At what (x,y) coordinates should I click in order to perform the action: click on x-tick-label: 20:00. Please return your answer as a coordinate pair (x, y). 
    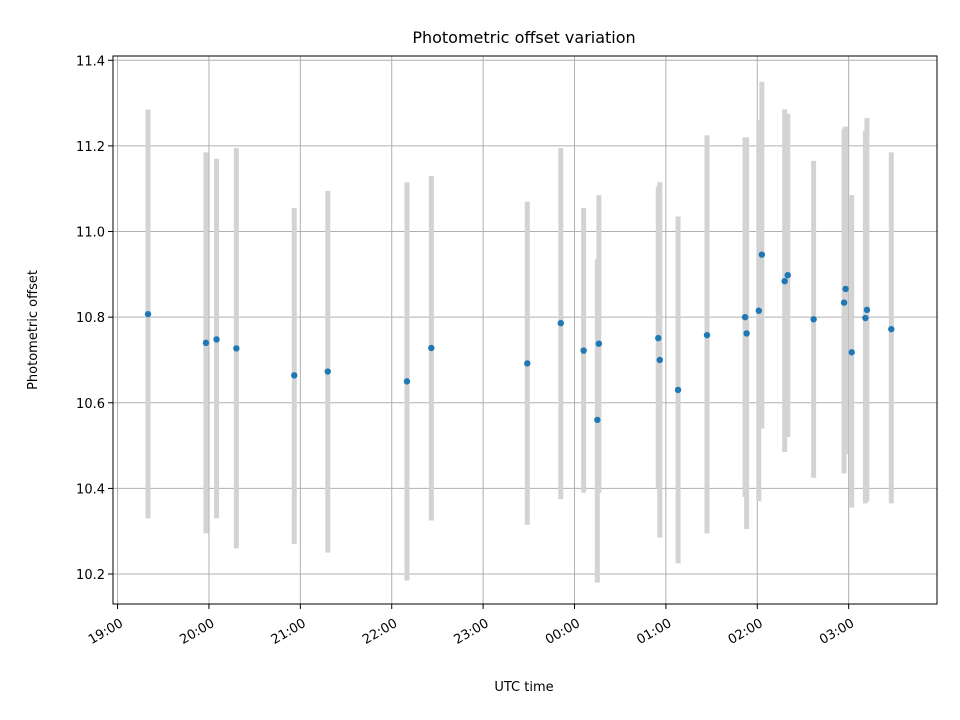
    Looking at the image, I should click on (197, 632).